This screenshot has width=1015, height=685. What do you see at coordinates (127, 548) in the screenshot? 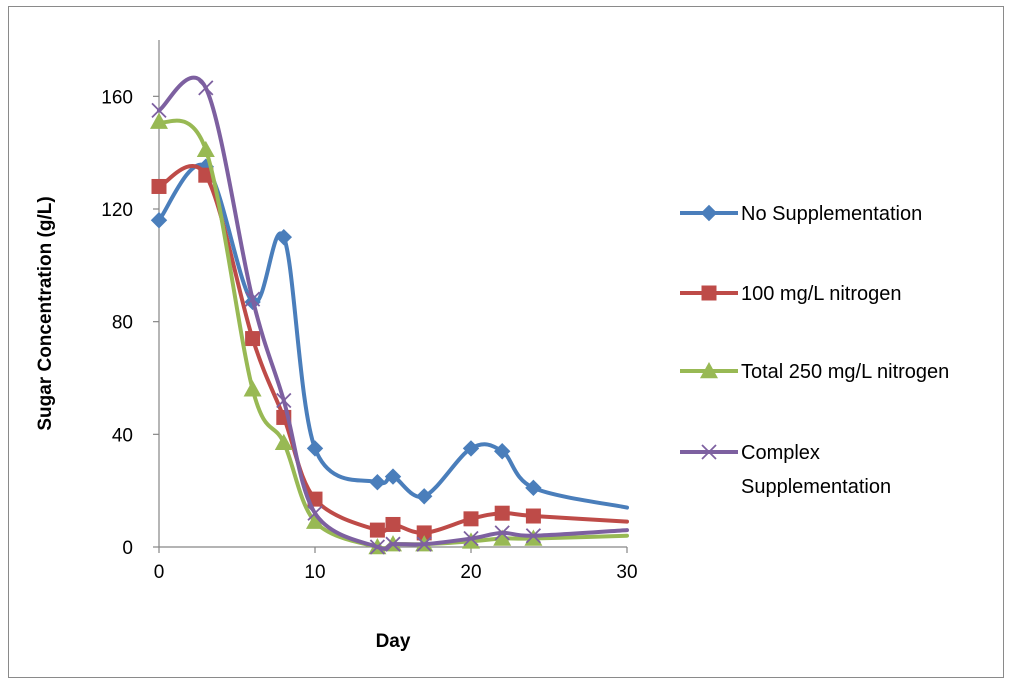
I see `y-tick-label: 0` at bounding box center [127, 548].